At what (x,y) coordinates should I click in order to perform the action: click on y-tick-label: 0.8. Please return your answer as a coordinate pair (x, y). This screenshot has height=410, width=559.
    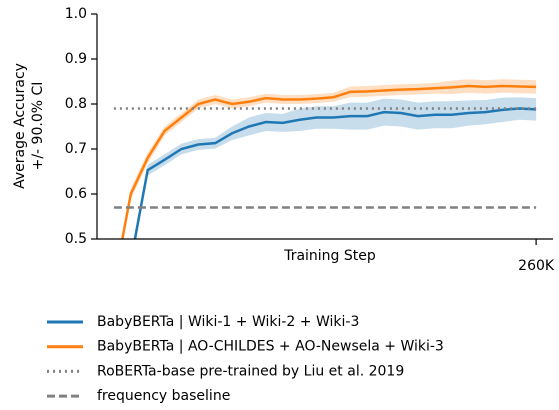
    Looking at the image, I should click on (76, 104).